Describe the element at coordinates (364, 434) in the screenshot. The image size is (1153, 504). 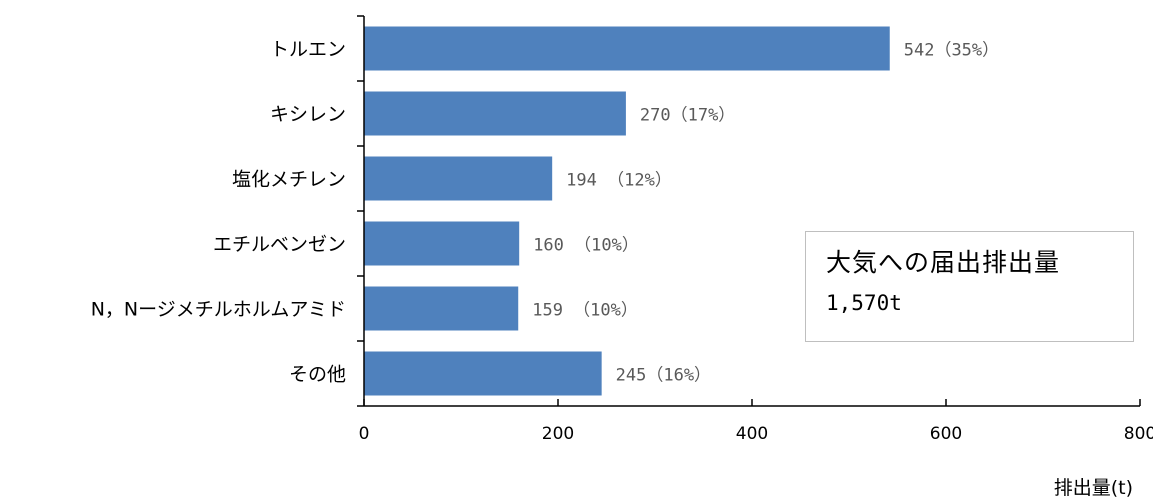
I see `x-tick-label-0: 0` at that location.